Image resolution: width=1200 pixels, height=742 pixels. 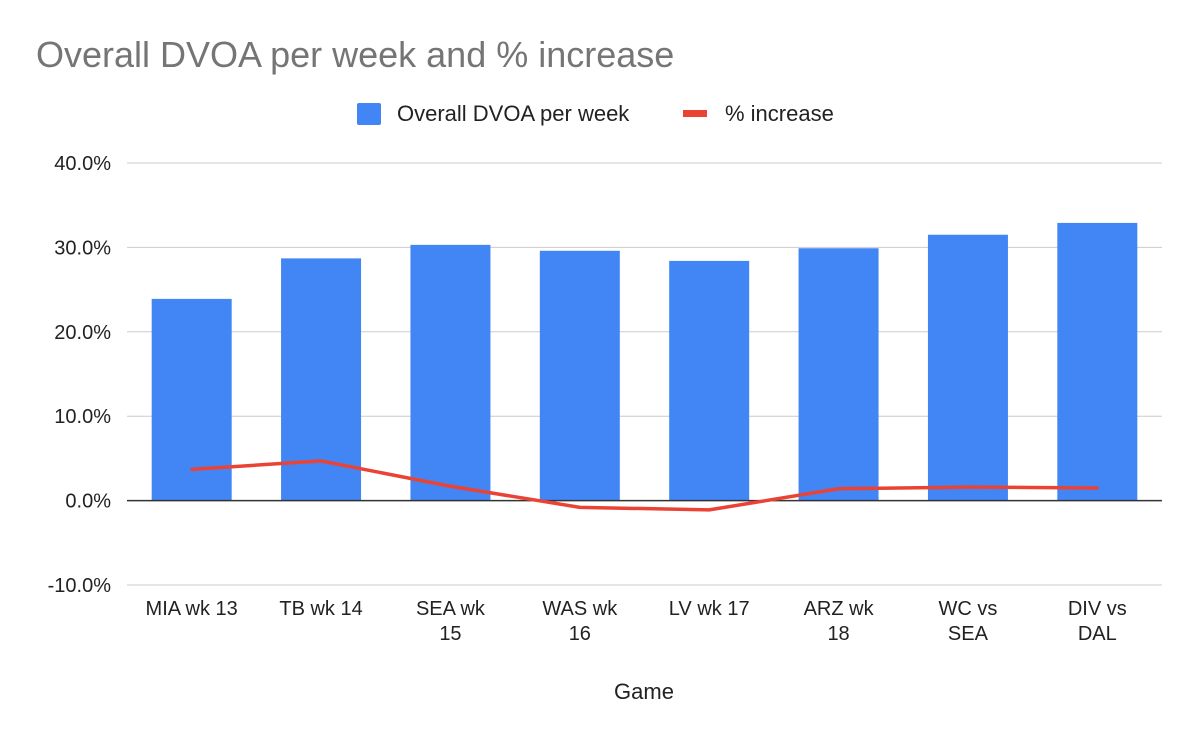 I want to click on y-tick-label: 20.0%, so click(x=82, y=333).